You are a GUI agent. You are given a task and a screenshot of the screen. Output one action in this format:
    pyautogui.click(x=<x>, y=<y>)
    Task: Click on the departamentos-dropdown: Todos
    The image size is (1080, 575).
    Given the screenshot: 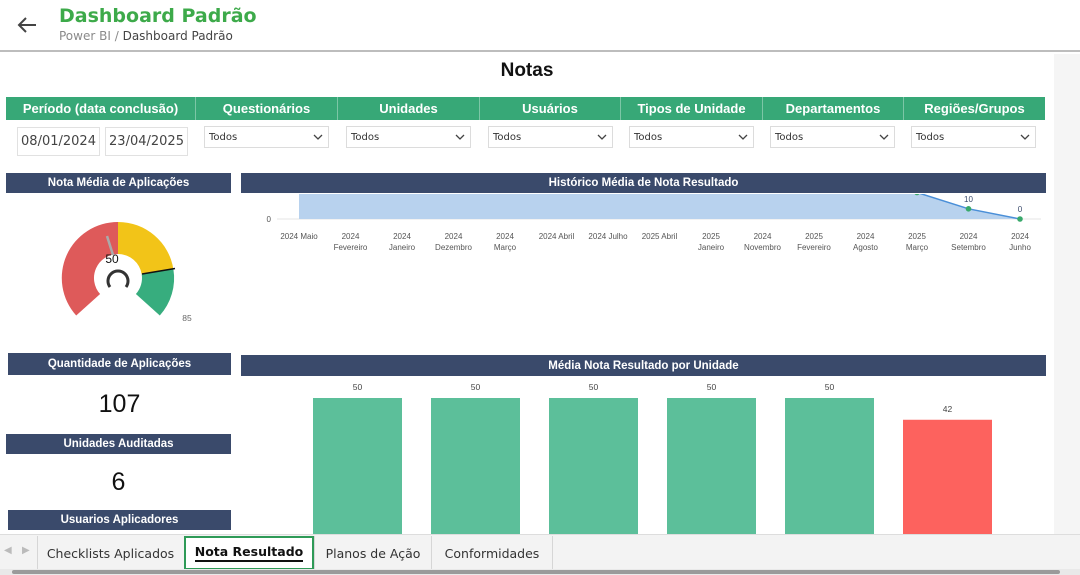 What is the action you would take?
    pyautogui.click(x=832, y=137)
    